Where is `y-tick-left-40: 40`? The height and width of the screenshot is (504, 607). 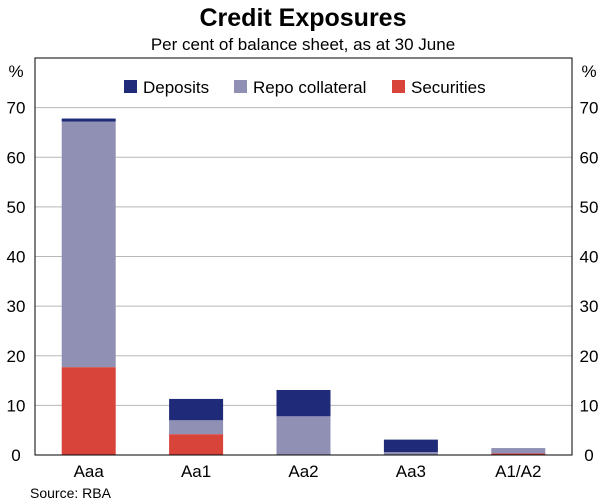
y-tick-left-40: 40 is located at coordinates (16, 257).